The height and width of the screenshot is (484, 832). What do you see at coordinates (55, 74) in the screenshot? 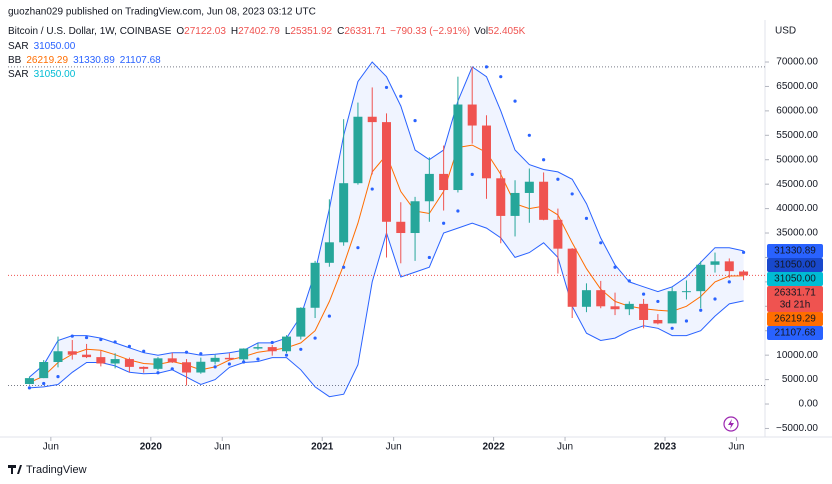
I see `sar2-value: 31050.00` at bounding box center [55, 74].